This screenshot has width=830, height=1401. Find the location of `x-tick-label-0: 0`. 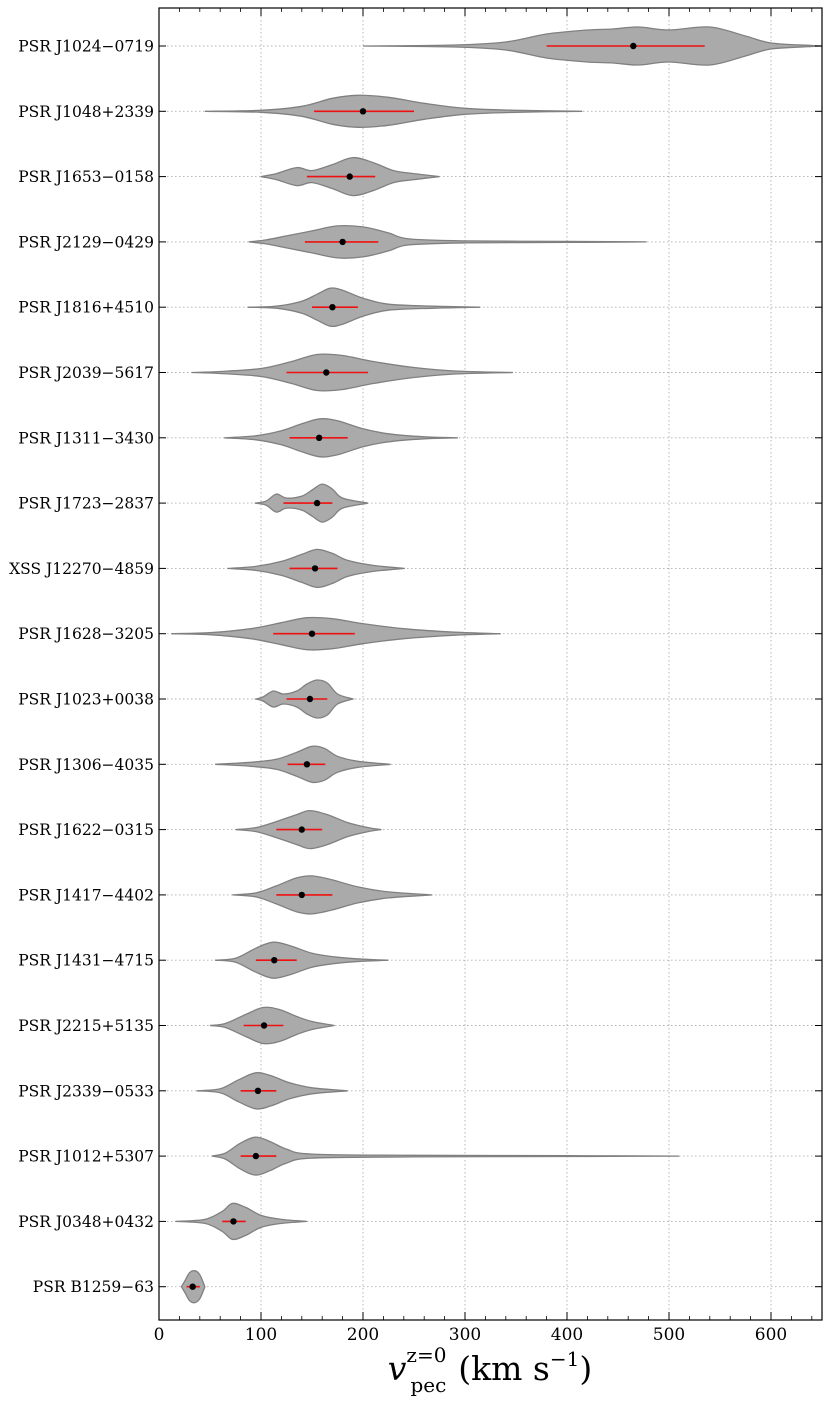

x-tick-label-0: 0 is located at coordinates (159, 1335).